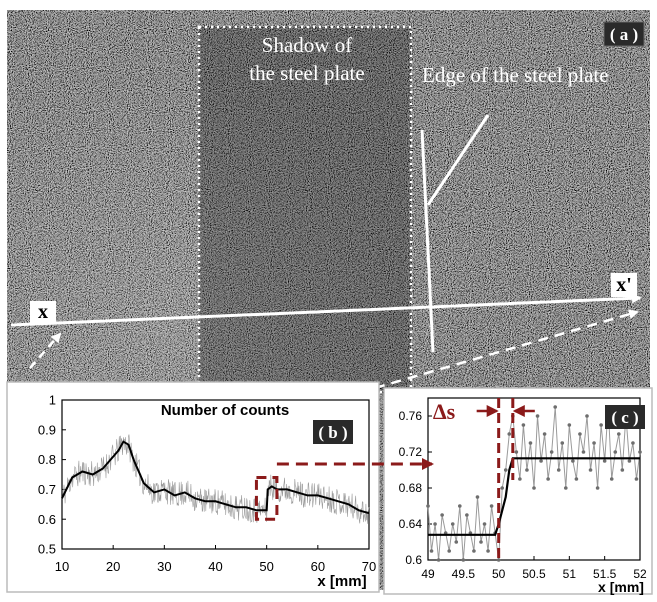 The height and width of the screenshot is (602, 657). What do you see at coordinates (506, 349) in the screenshot?
I see `profile-direction-right` at bounding box center [506, 349].